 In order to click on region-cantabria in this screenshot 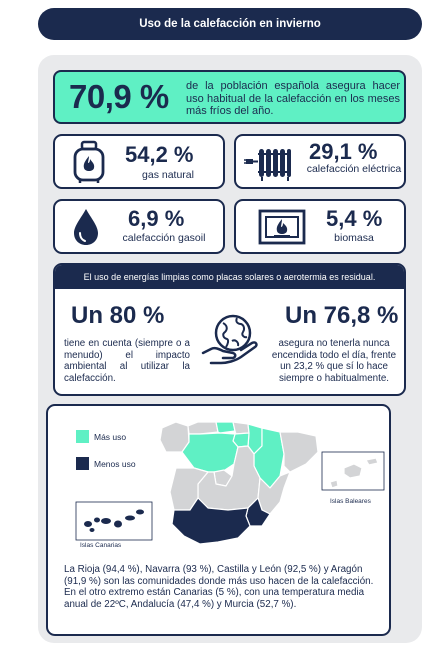, I will do `click(225, 427)`.